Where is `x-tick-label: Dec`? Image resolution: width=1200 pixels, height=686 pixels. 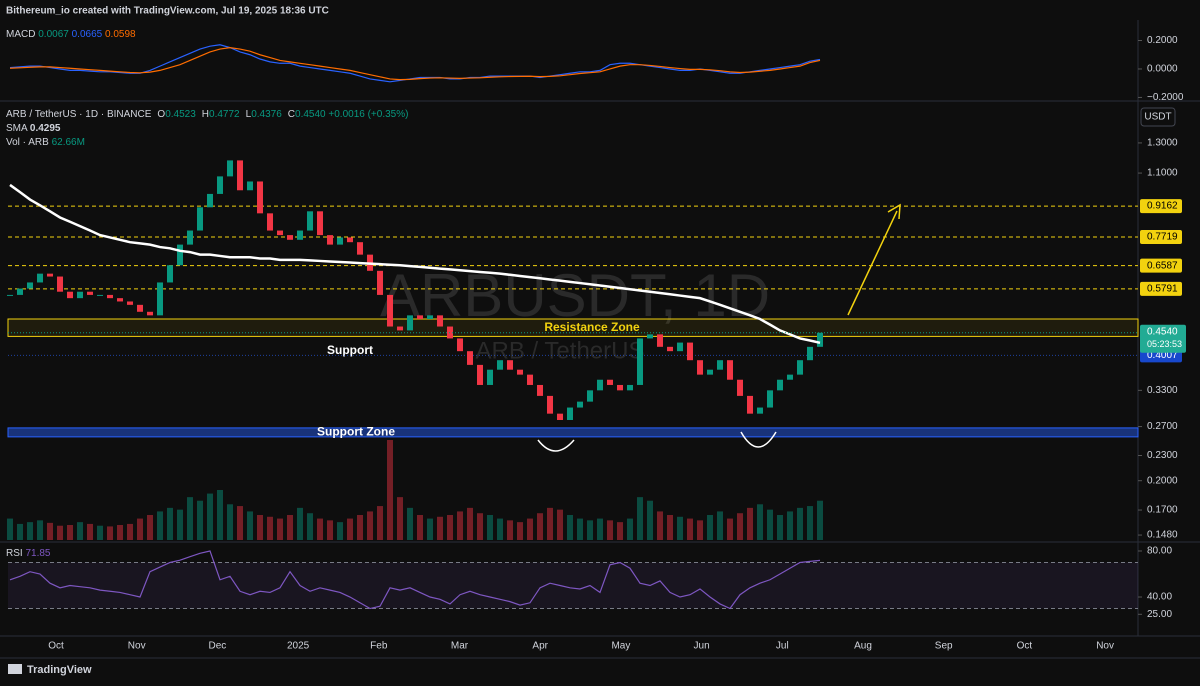 x-tick-label: Dec is located at coordinates (218, 646).